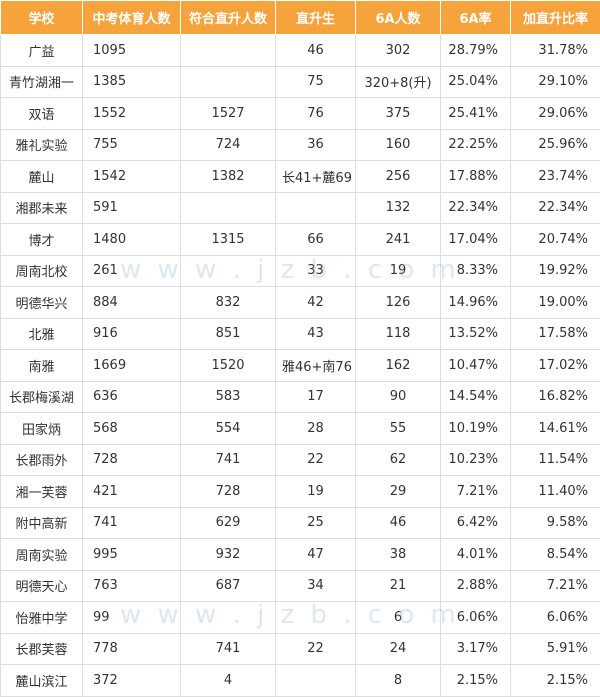 The image size is (600, 697). What do you see at coordinates (228, 239) in the screenshot?
I see `table-cell: 1315` at bounding box center [228, 239].